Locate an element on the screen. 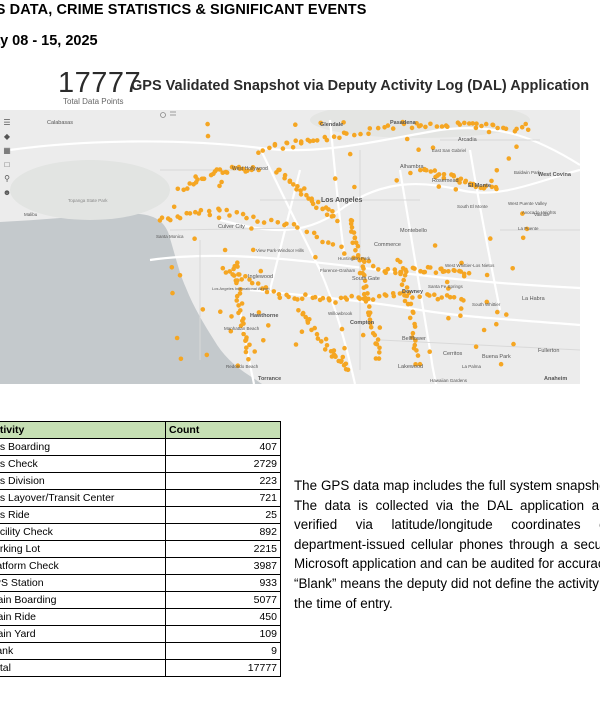 The image size is (600, 712). count-cell: 2215 is located at coordinates (223, 549).